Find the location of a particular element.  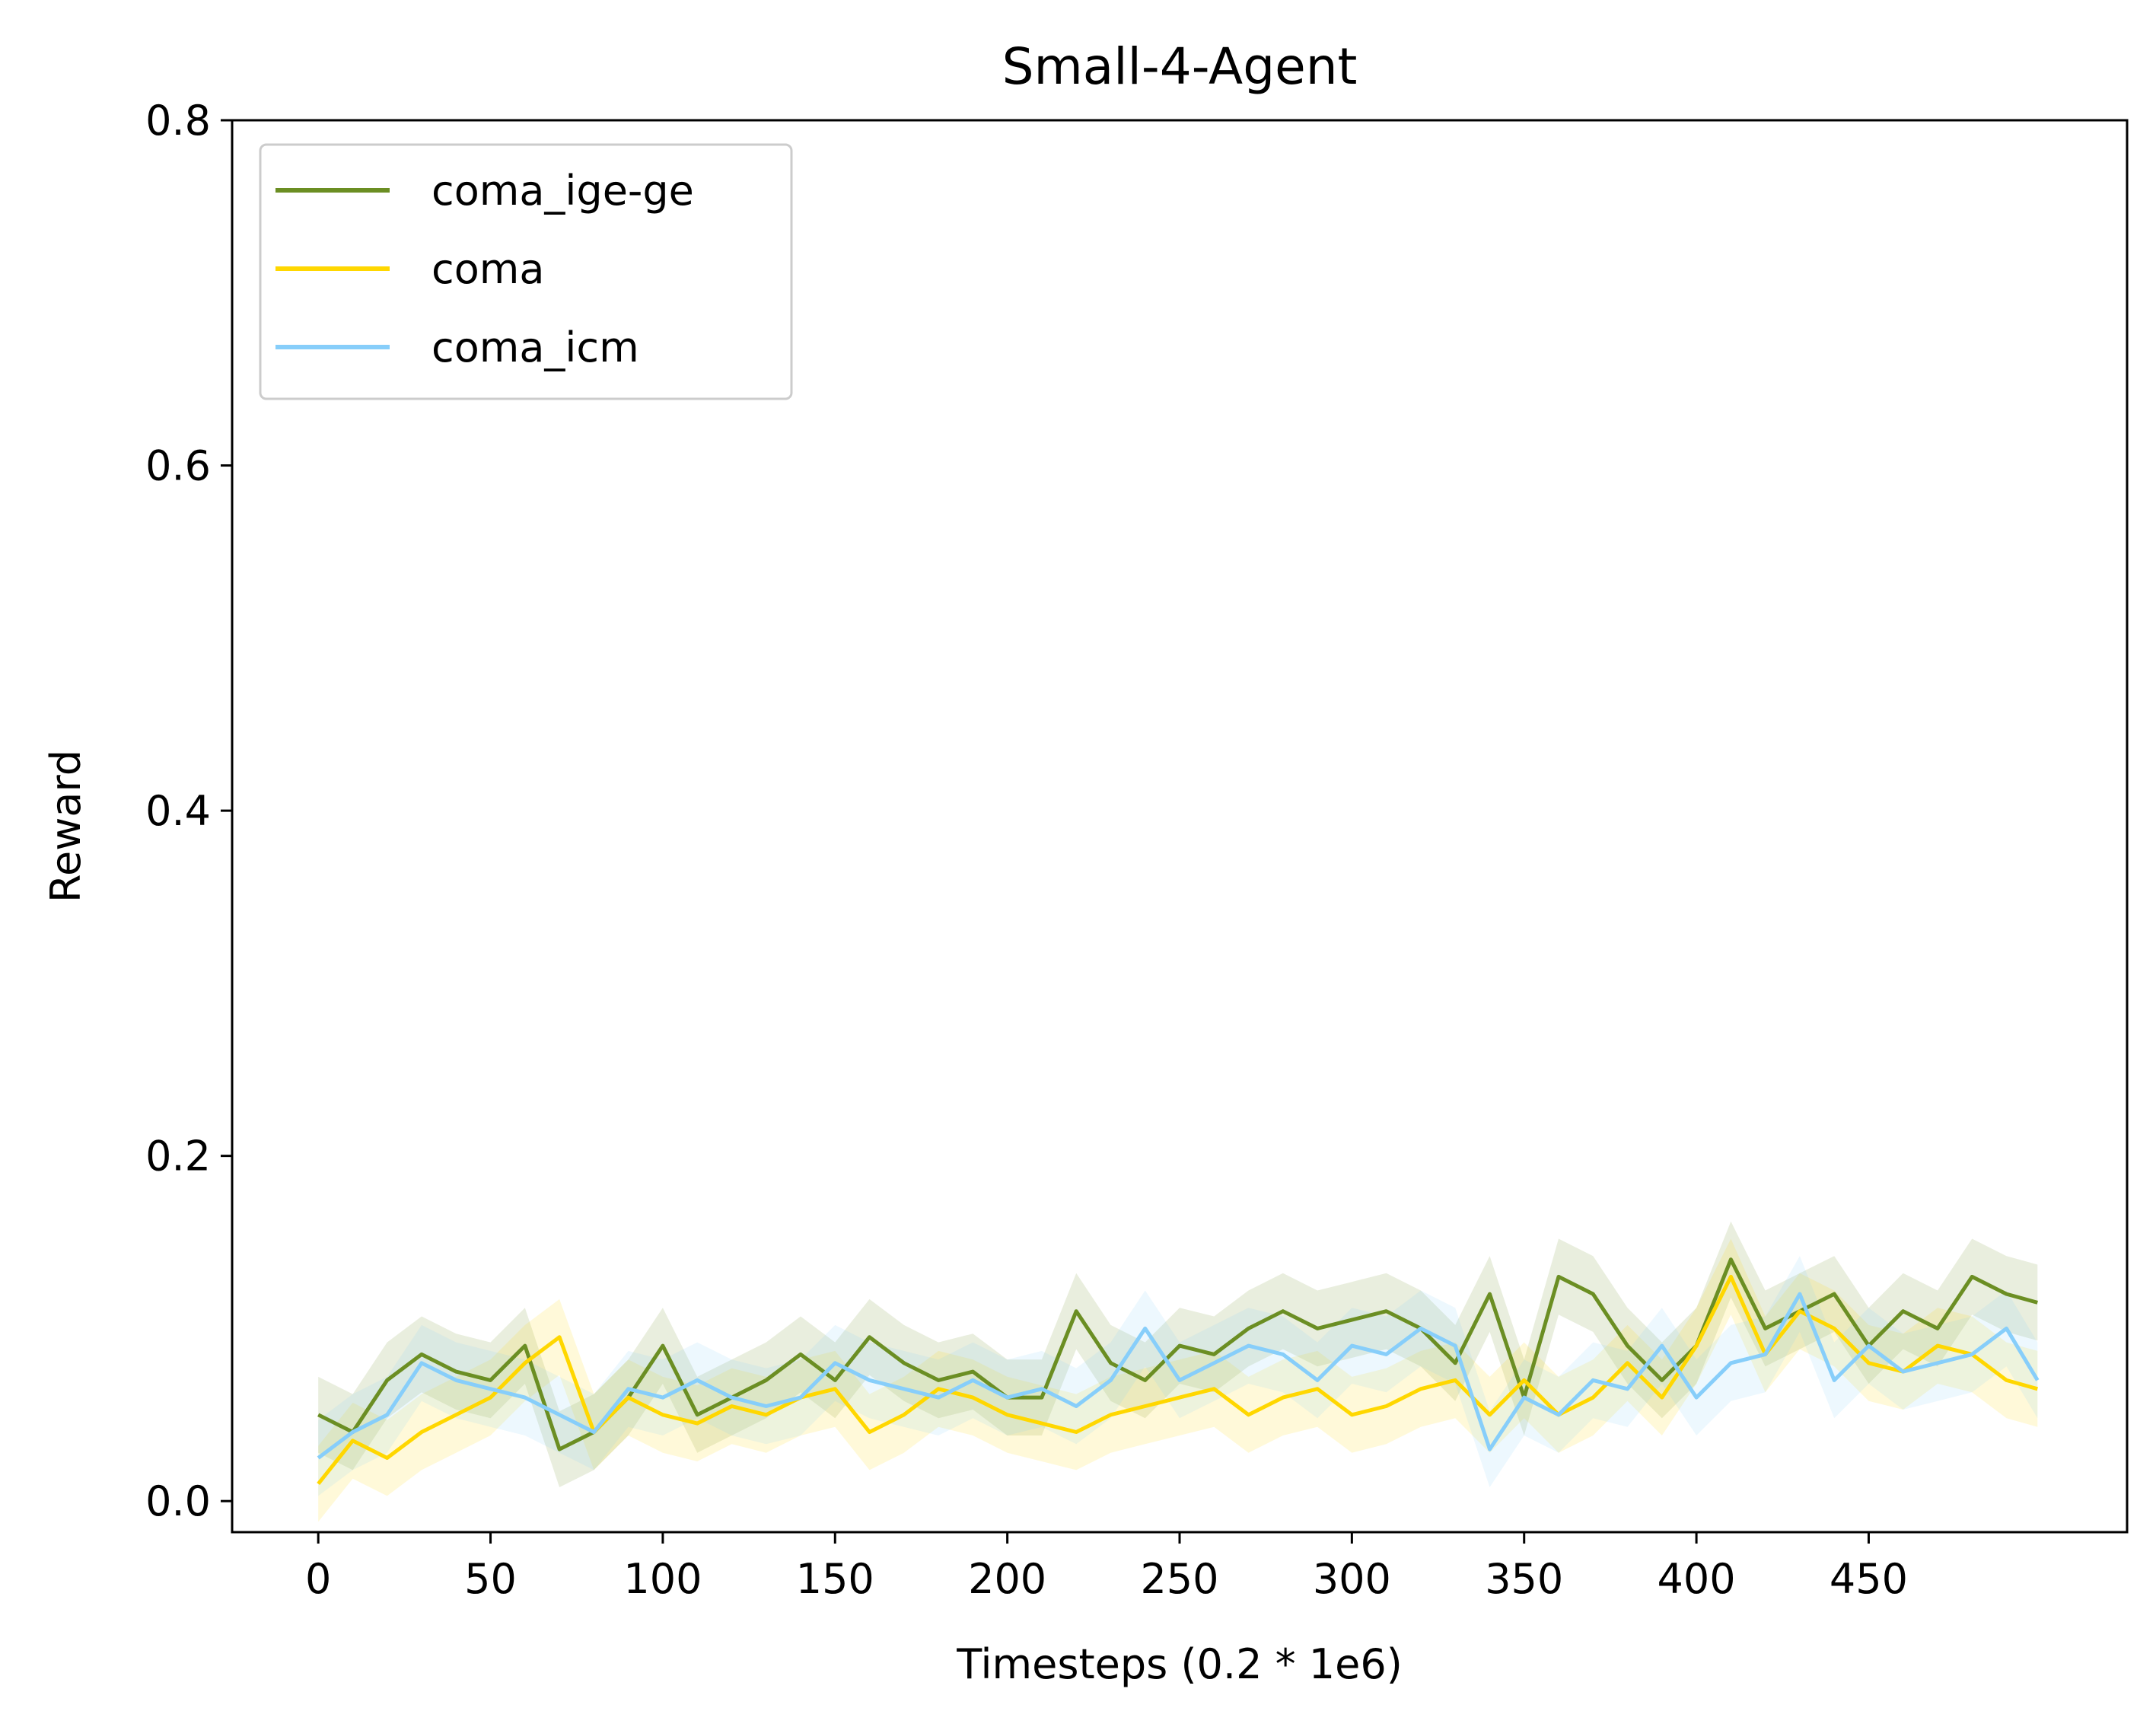

x-tick-label: 0 is located at coordinates (318, 1579).